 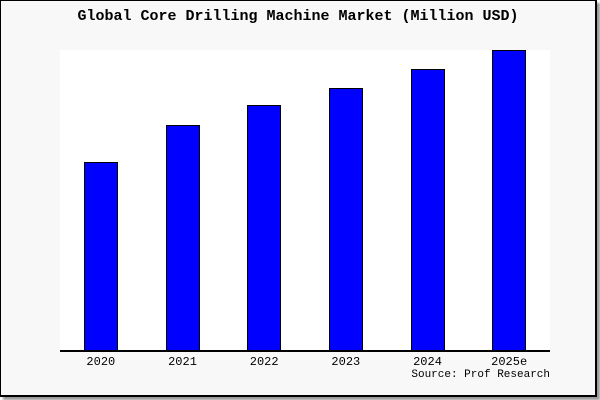 I want to click on x-tick-2021: 2021, so click(x=182, y=362).